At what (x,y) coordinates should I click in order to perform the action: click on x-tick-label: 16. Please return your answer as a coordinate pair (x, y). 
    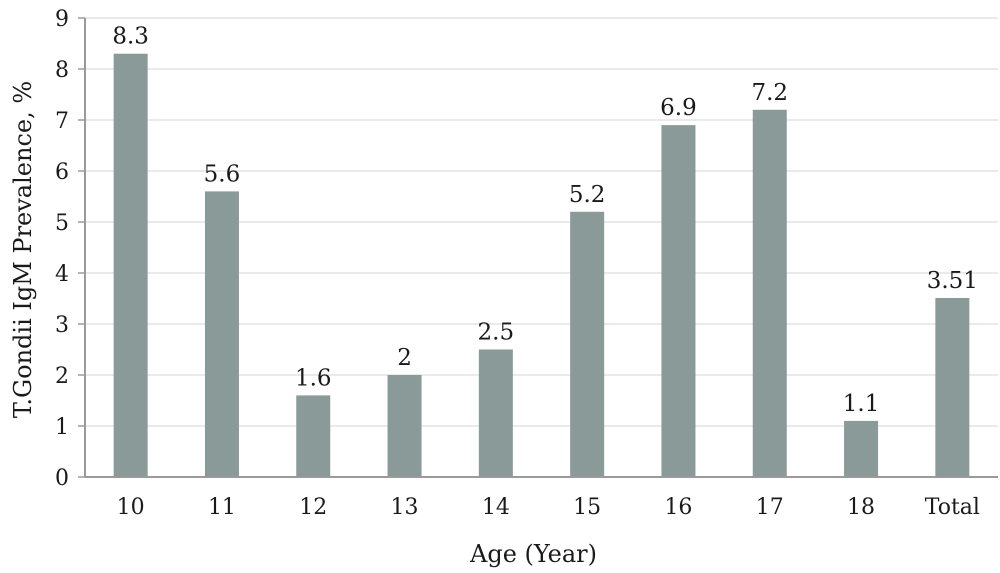
    Looking at the image, I should click on (678, 507).